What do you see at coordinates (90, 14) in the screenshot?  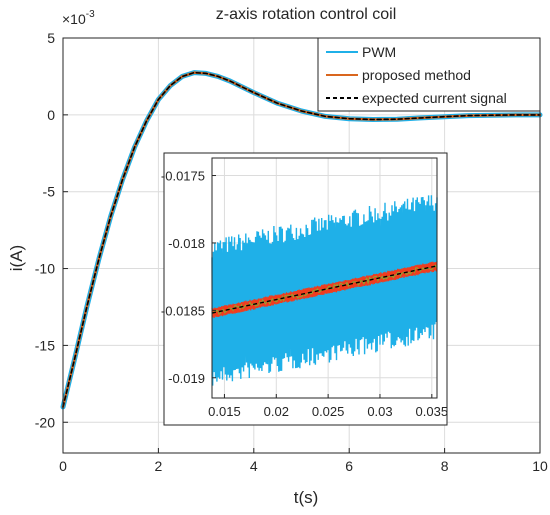 I see `y-axis-exponent-power: -3` at bounding box center [90, 14].